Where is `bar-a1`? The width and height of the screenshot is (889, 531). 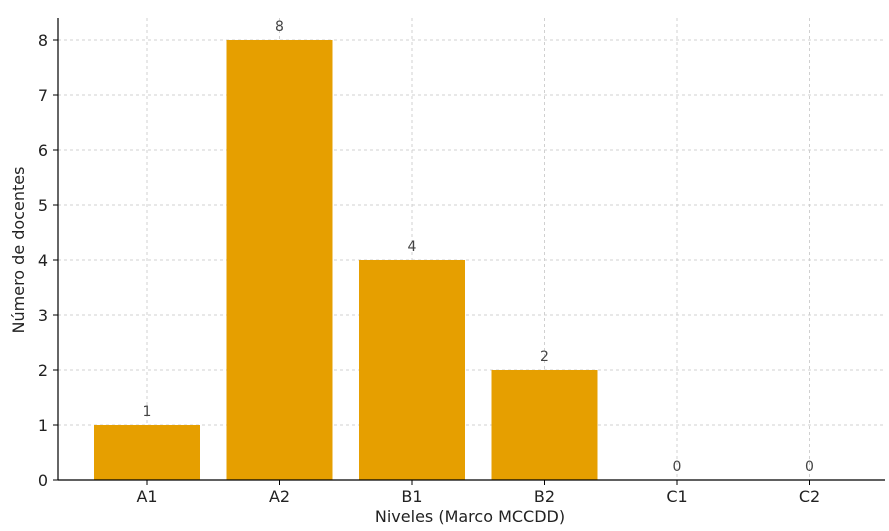 bar-a1 is located at coordinates (147, 452).